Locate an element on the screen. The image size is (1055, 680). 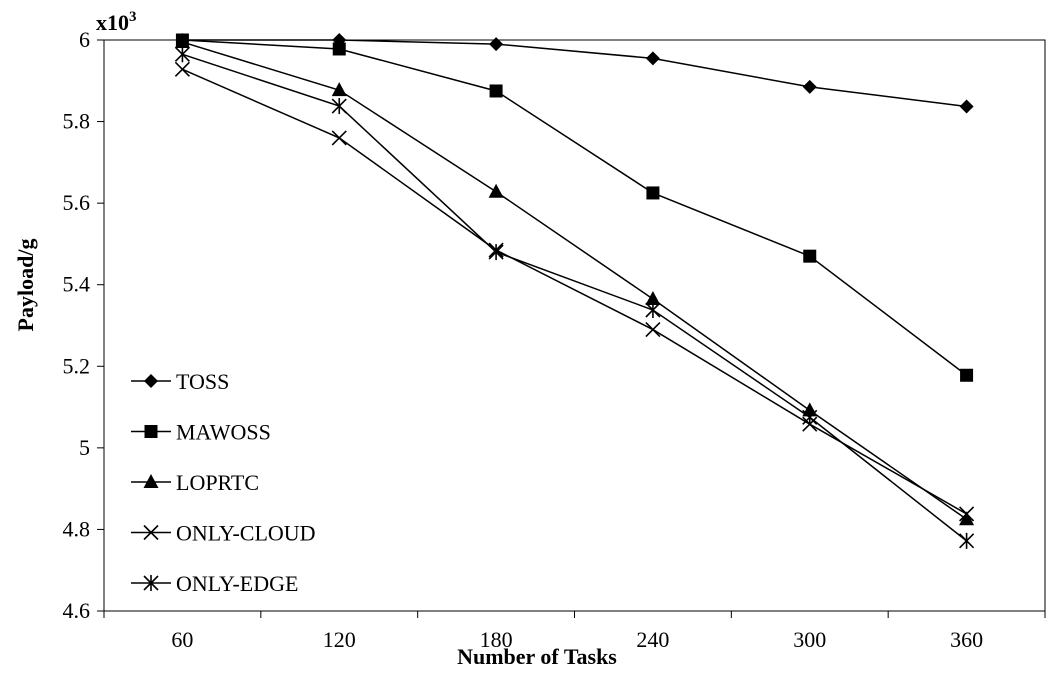
legend-label: ONLY-CLOUD is located at coordinates (246, 533).